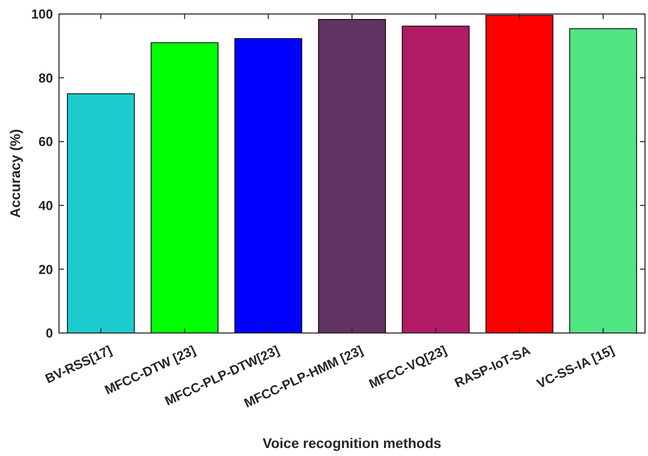 The image size is (648, 456). I want to click on x-axis-title: Voice recognition methods, so click(352, 443).